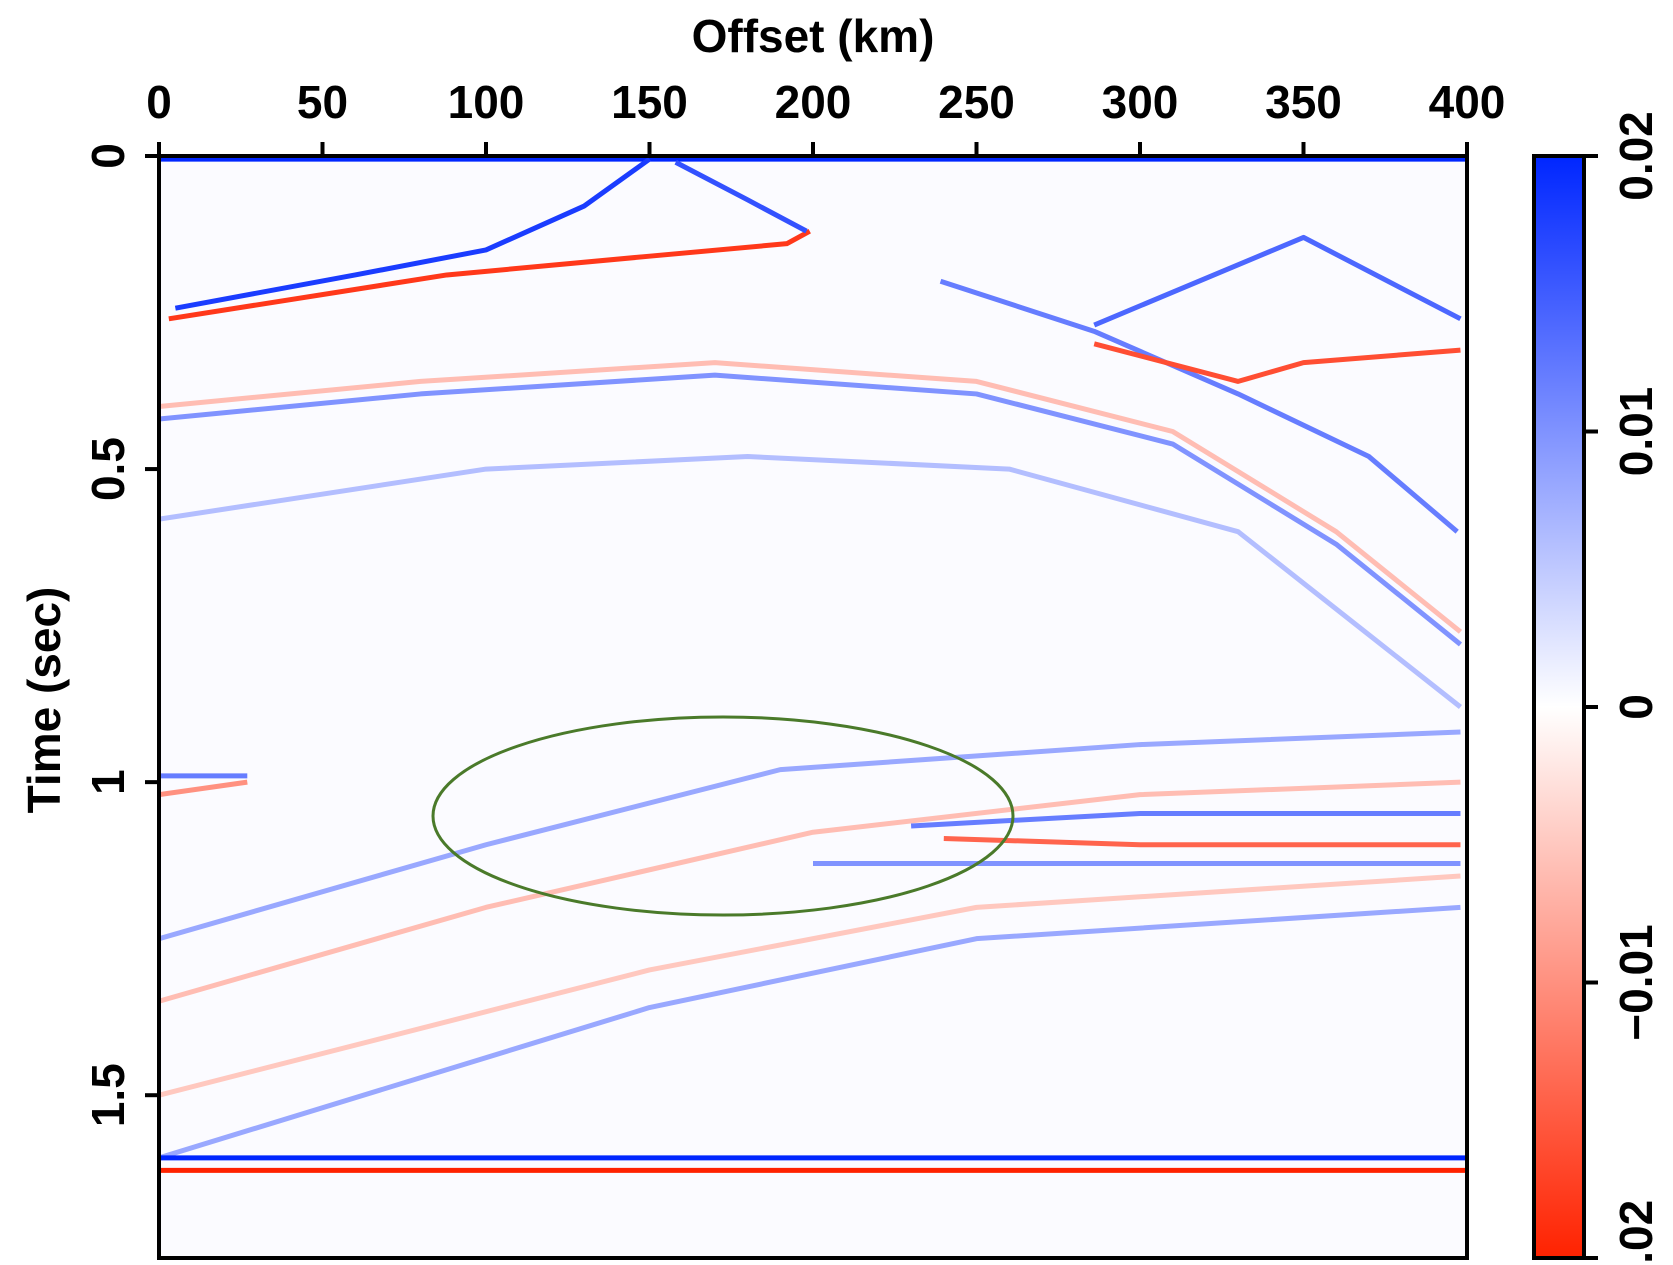 The height and width of the screenshot is (1265, 1673). Describe the element at coordinates (108, 782) in the screenshot. I see `y-tick-label: 1` at that location.